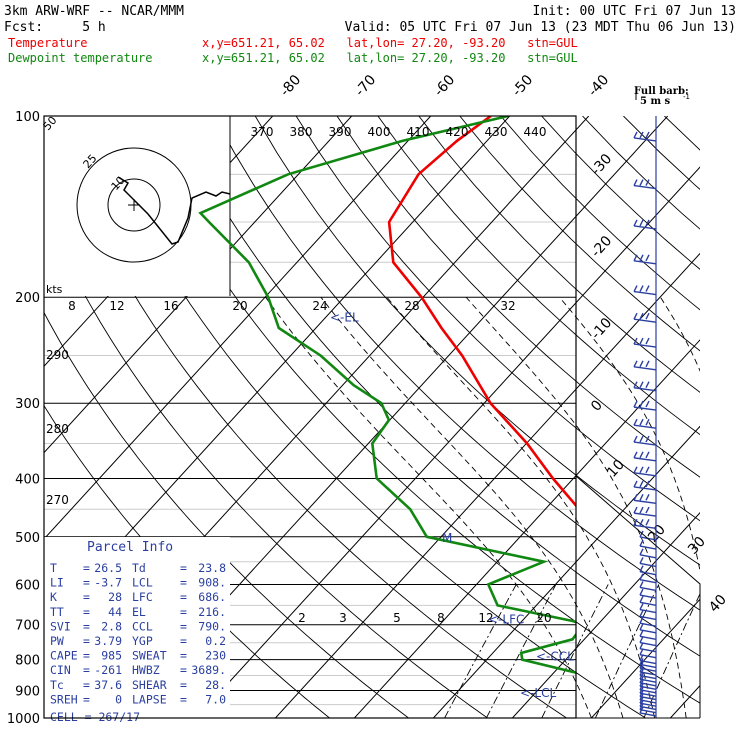 This screenshot has height=740, width=740. I want to click on pressure-tick-label: 500, so click(27, 538).